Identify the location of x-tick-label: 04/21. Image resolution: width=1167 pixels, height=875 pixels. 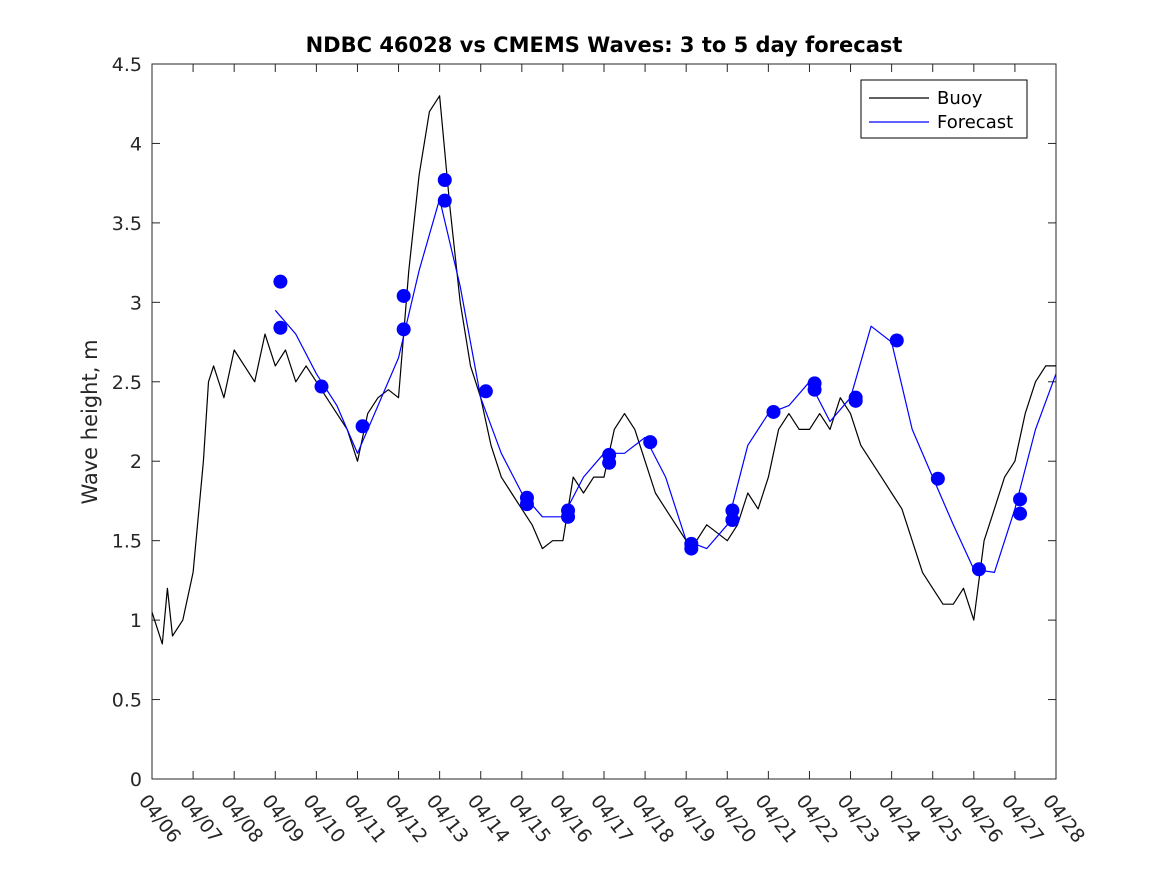
(775, 819).